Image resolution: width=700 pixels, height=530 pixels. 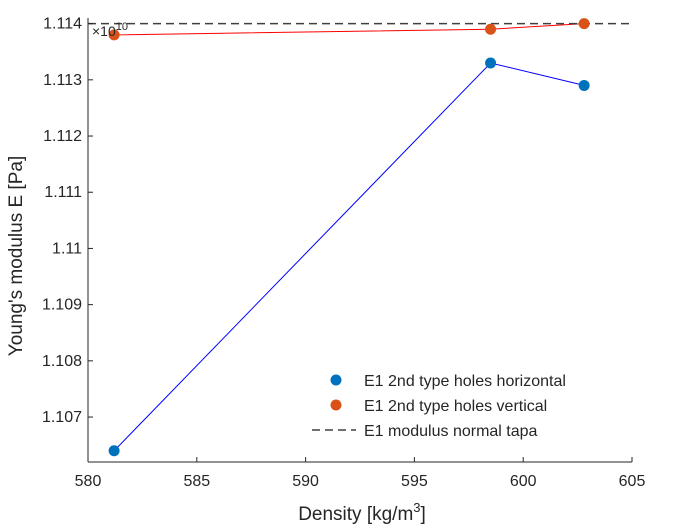 What do you see at coordinates (423, 514) in the screenshot?
I see `x-axis-label-end: ]` at bounding box center [423, 514].